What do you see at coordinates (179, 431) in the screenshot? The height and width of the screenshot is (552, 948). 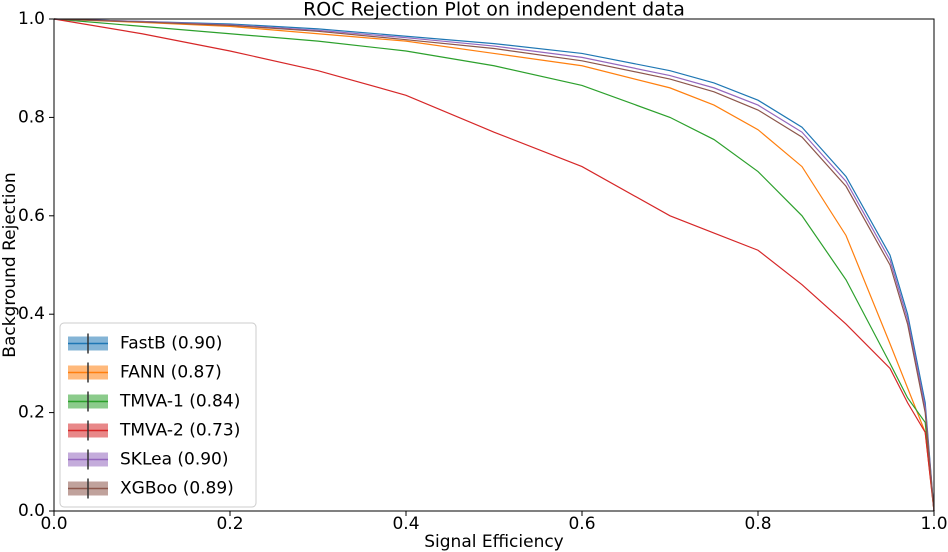 I see `legend-label: TMVA-2 (0.73)` at bounding box center [179, 431].